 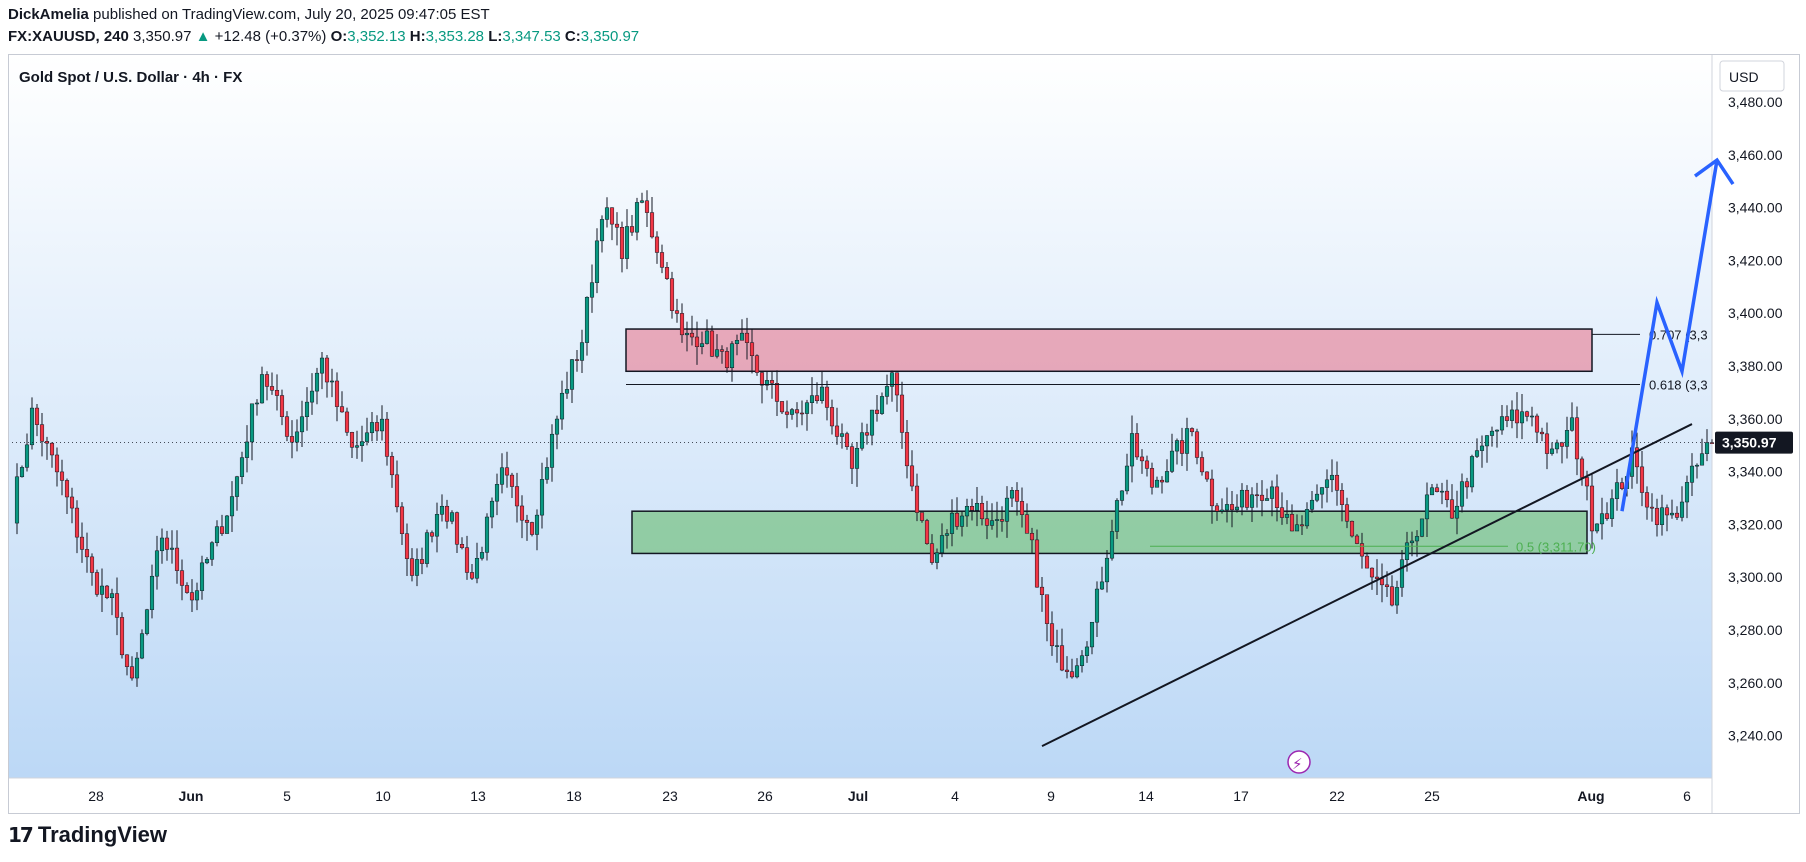 What do you see at coordinates (102, 834) in the screenshot?
I see `brand-name: TradingView` at bounding box center [102, 834].